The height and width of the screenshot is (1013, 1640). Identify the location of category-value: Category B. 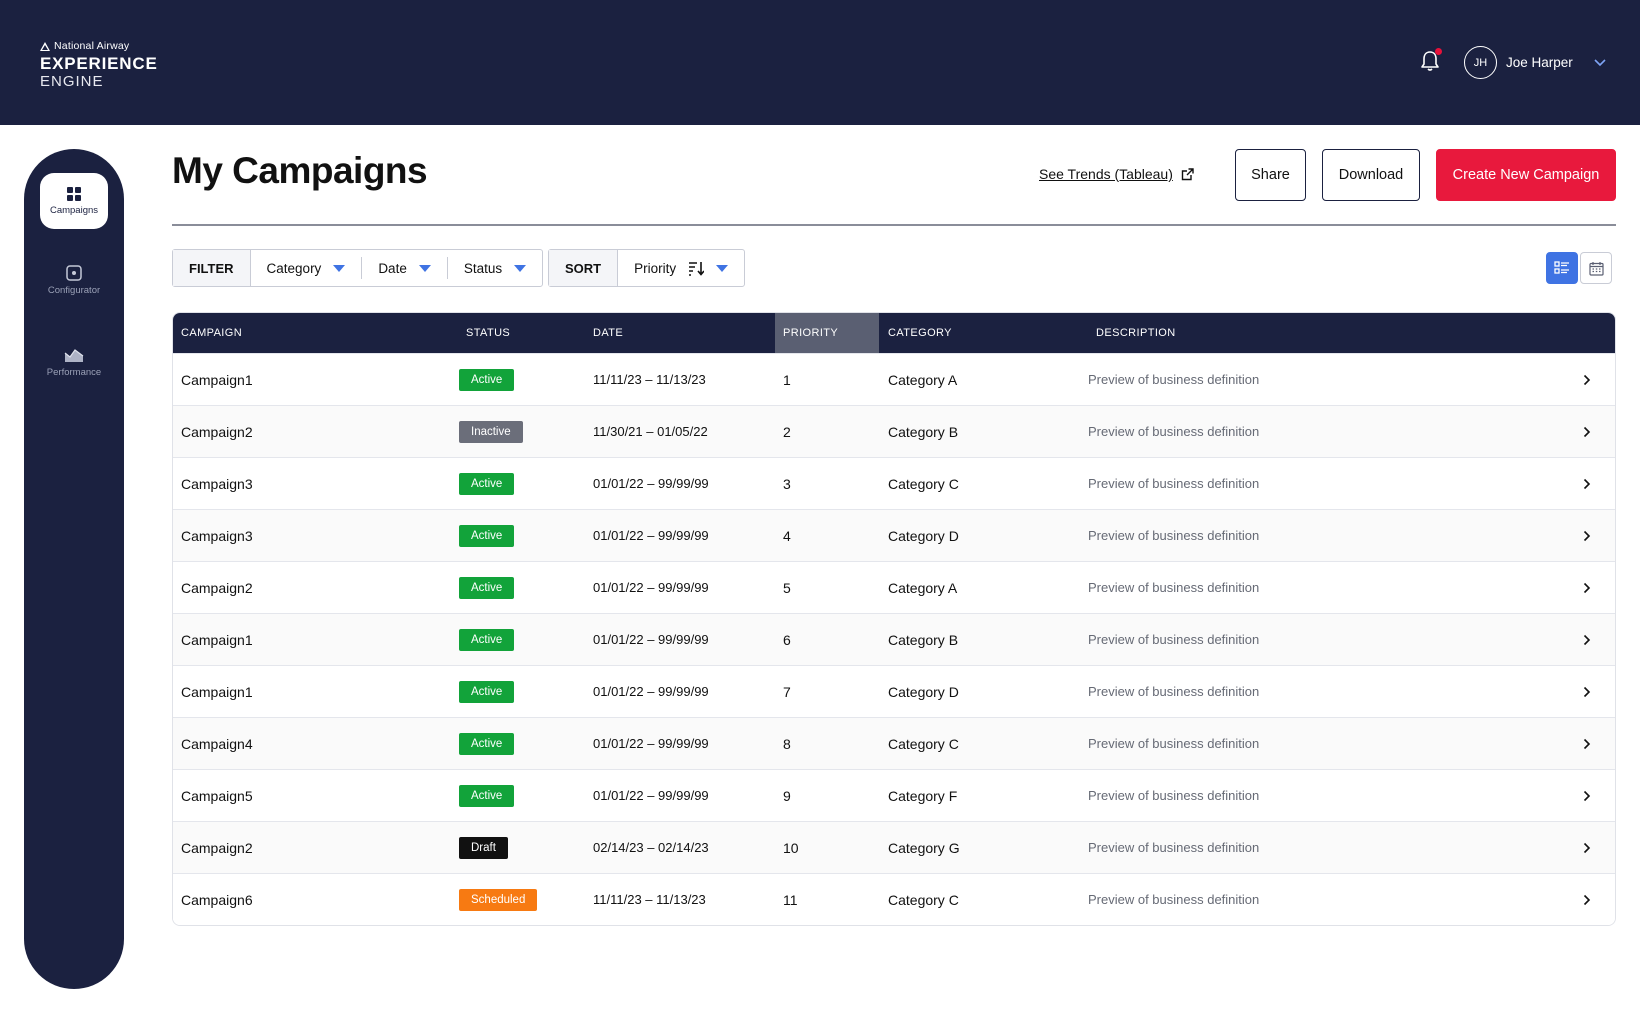
(923, 639).